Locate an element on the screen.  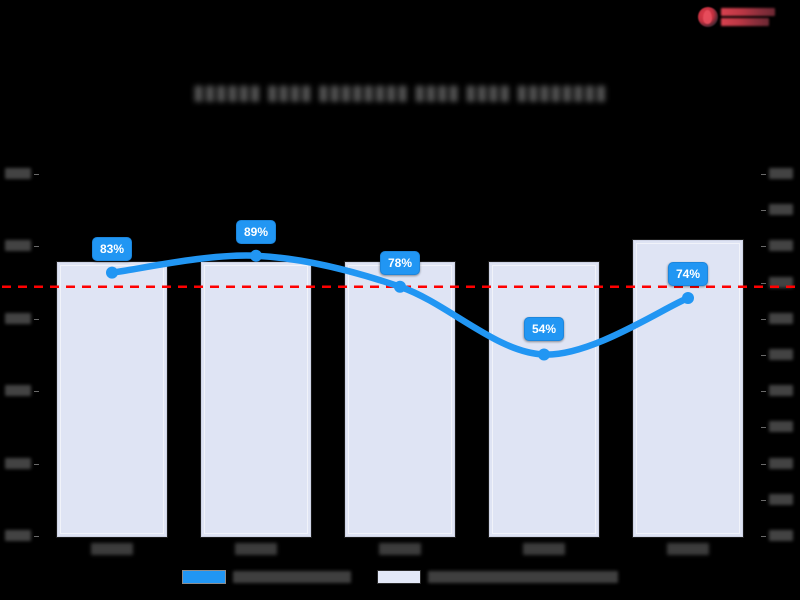
logo-text-line-1: ▮▮▮▮▮▮▮ is located at coordinates (748, 12).